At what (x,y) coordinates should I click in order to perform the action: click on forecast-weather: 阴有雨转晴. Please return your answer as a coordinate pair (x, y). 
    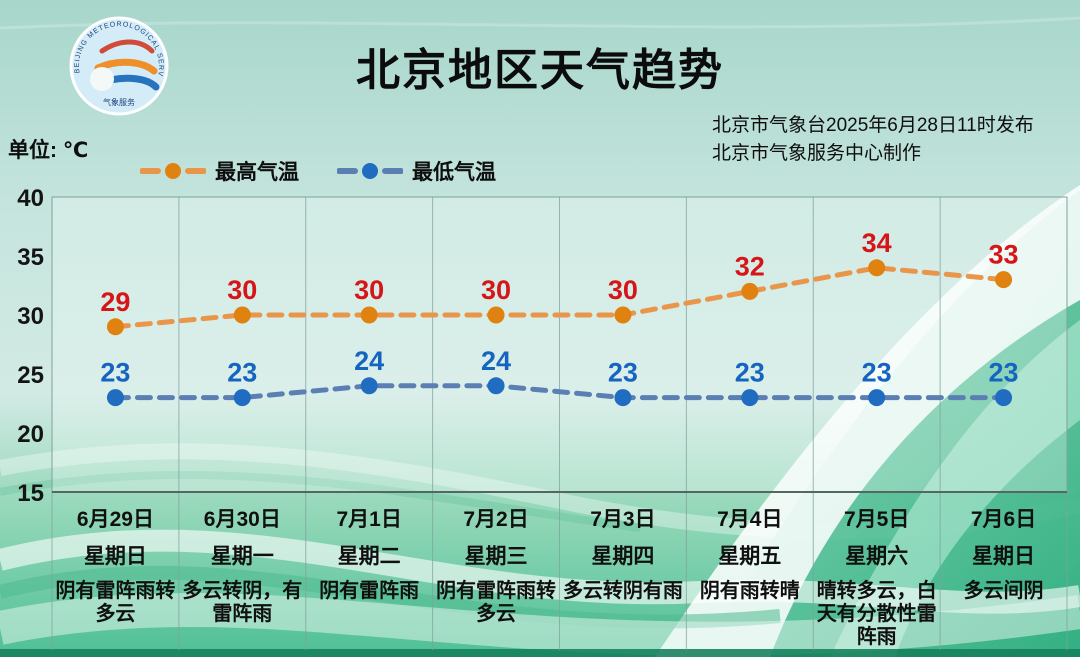
    Looking at the image, I should click on (749, 591).